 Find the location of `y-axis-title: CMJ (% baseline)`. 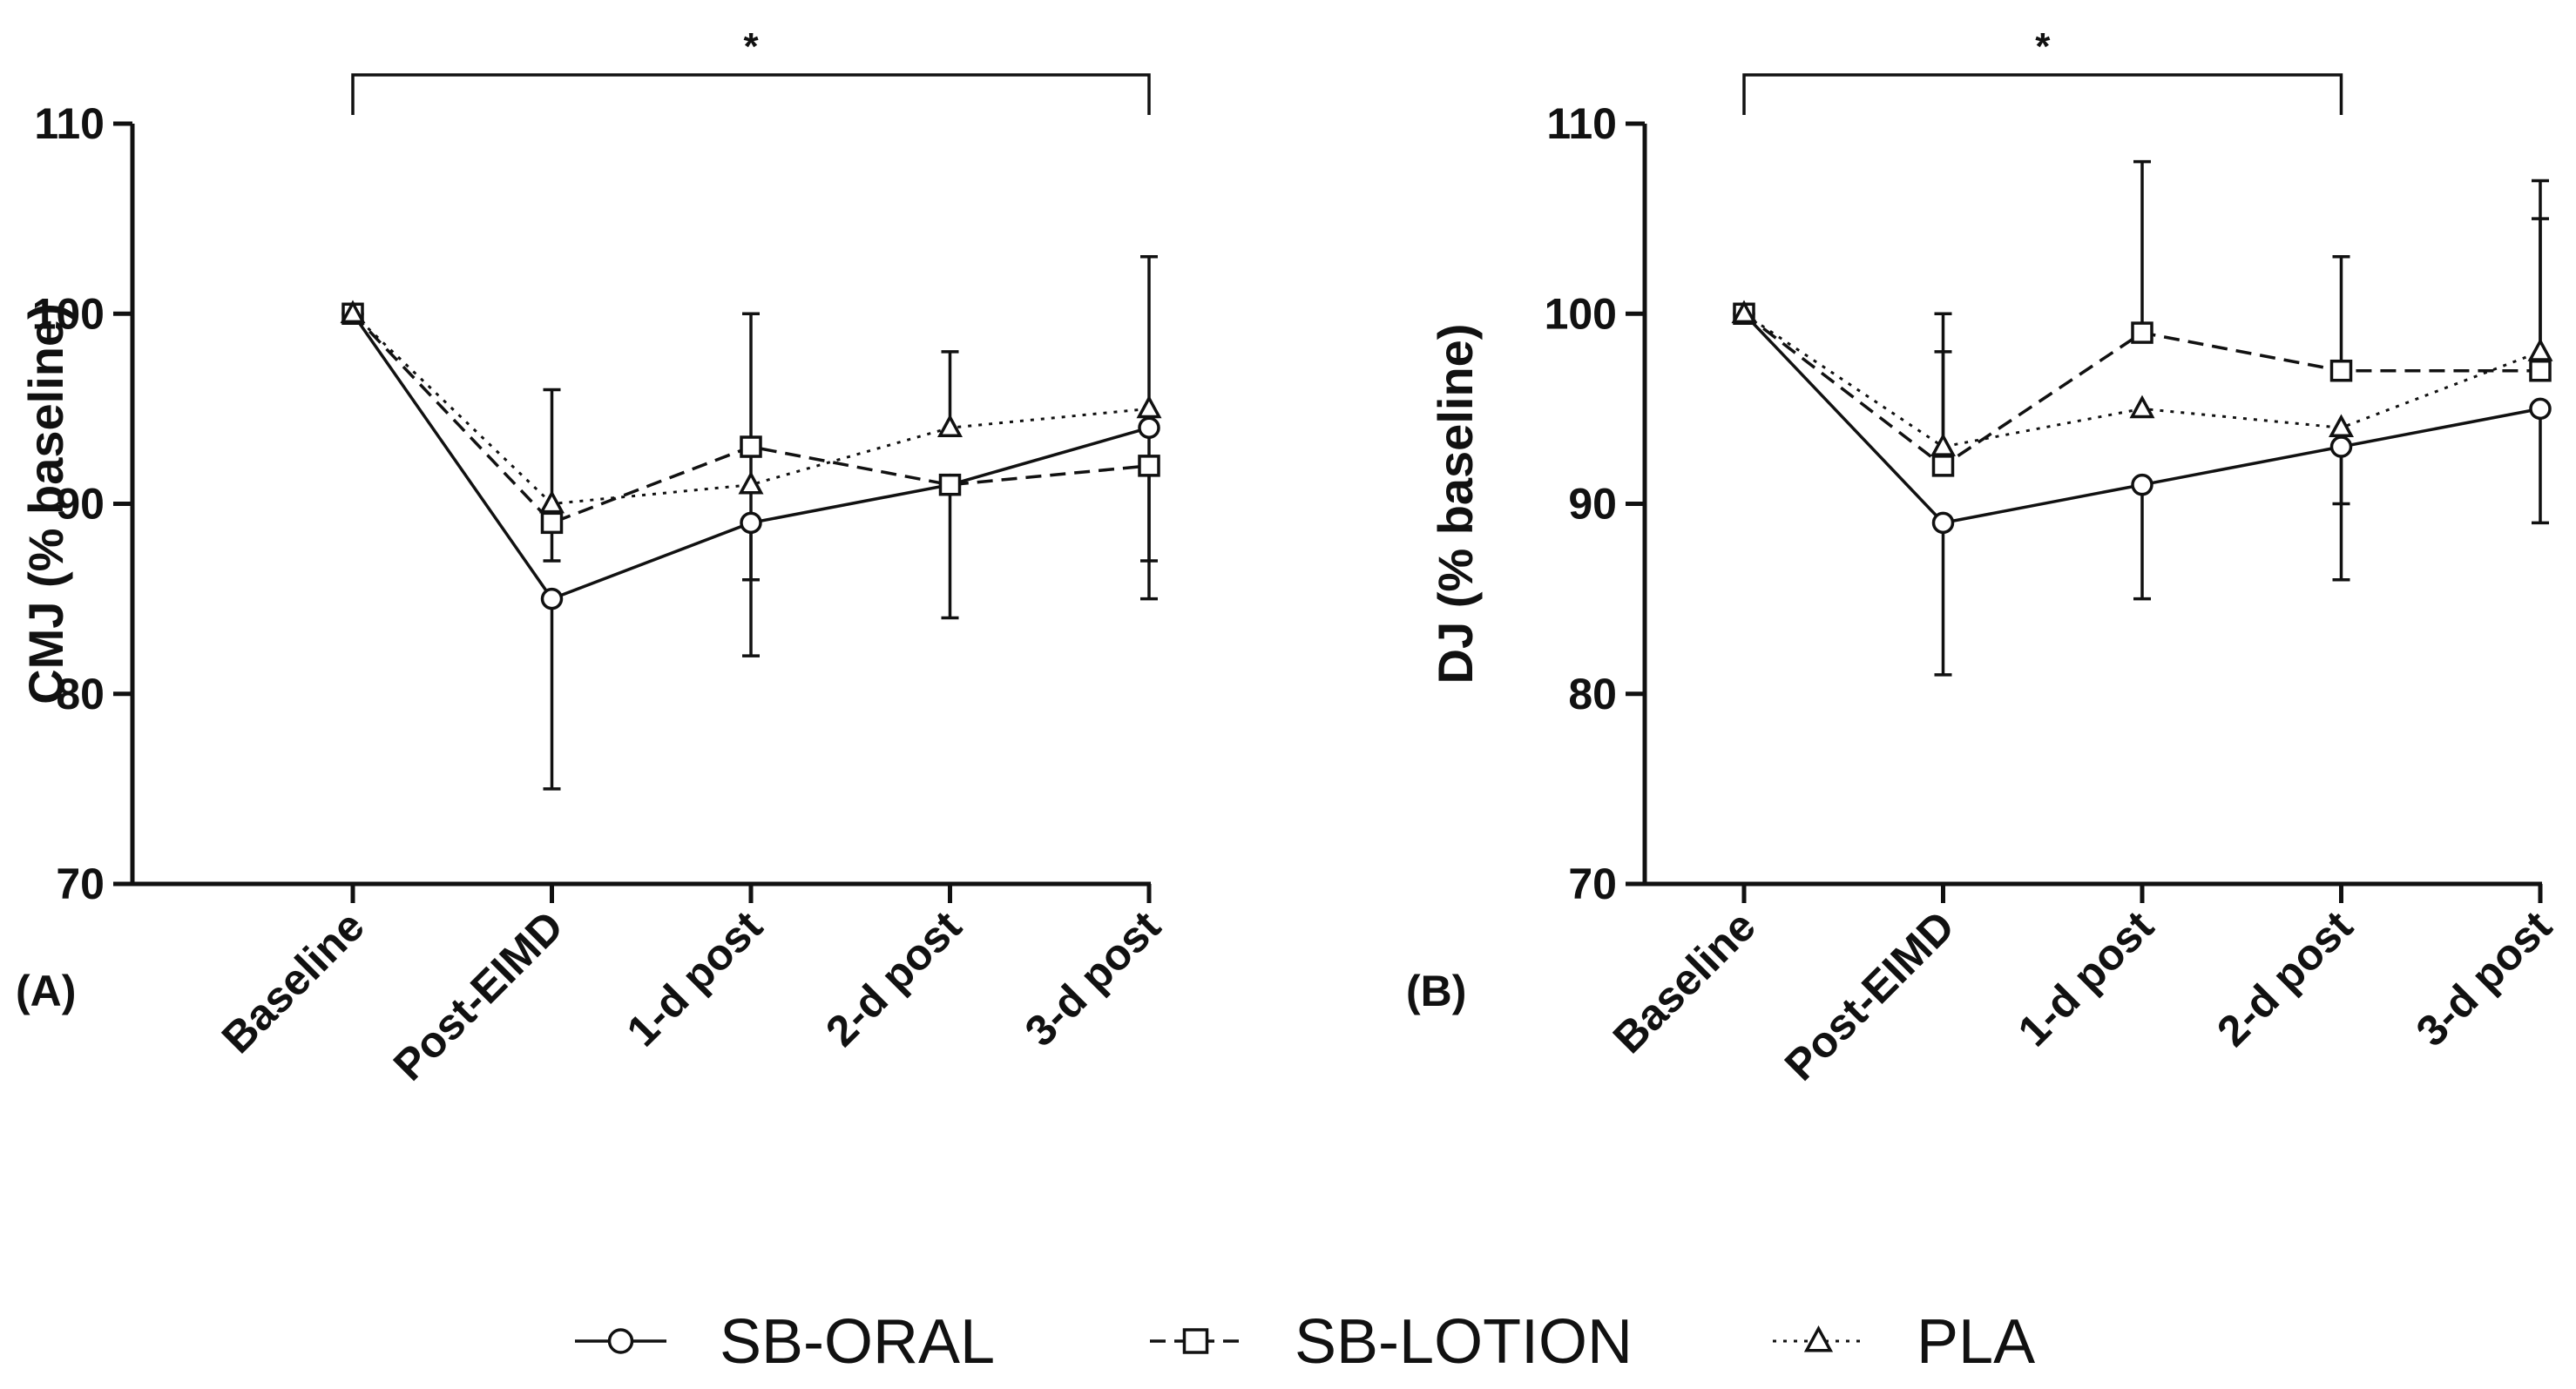

y-axis-title: CMJ (% baseline) is located at coordinates (45, 504).